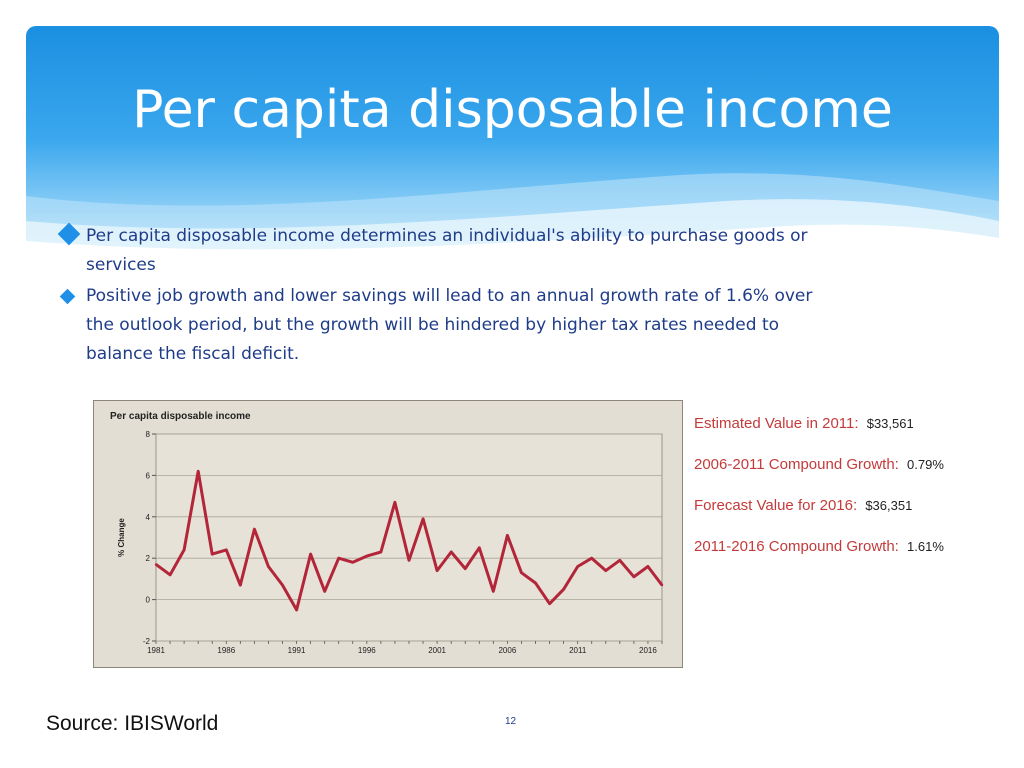 The width and height of the screenshot is (1024, 768). Describe the element at coordinates (776, 505) in the screenshot. I see `stat-label: Forecast Value for 2016:` at that location.